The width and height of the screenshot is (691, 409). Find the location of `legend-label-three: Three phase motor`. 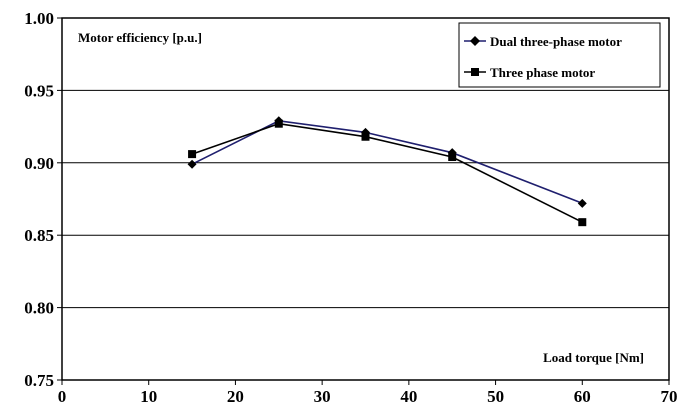

legend-label-three: Three phase motor is located at coordinates (542, 72).